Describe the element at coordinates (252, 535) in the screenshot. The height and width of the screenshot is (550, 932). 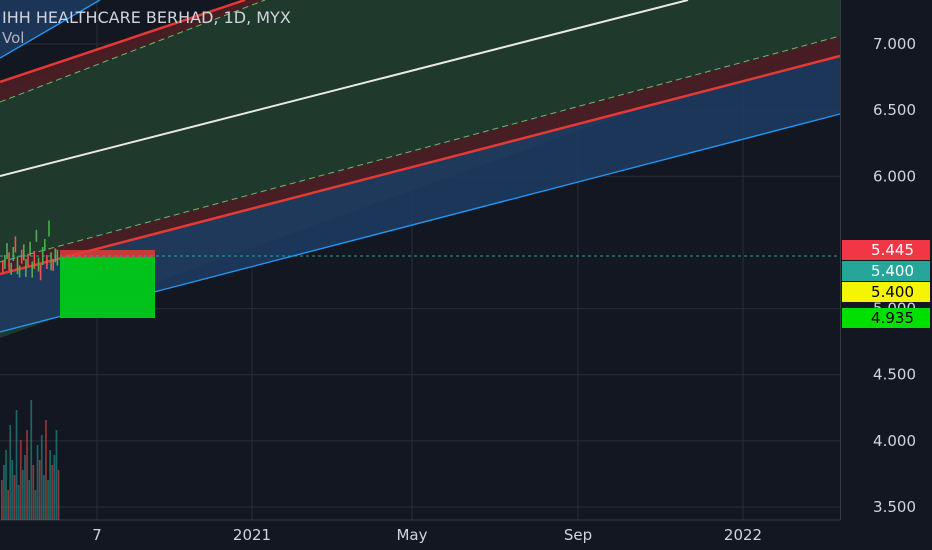
I see `x-tick-label: 2021` at that location.